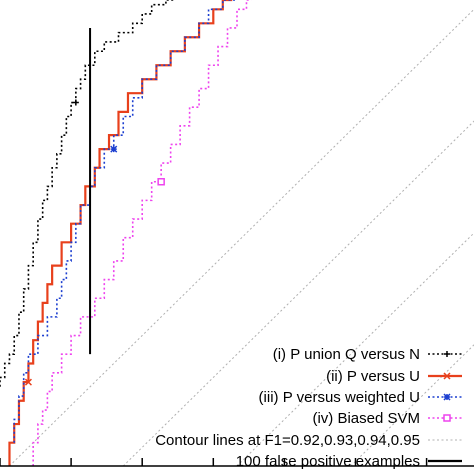  Describe the element at coordinates (339, 397) in the screenshot. I see `legend-label: (iii) P versus weighted U` at that location.